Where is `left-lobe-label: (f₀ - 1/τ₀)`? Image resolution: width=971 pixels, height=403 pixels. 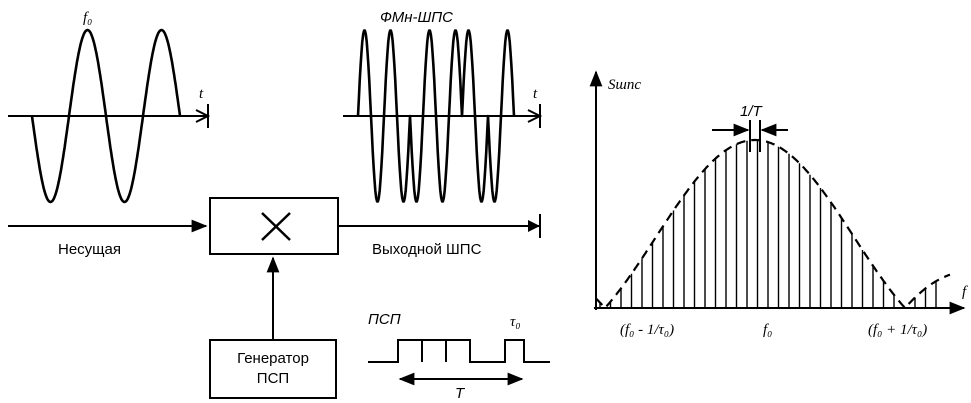
left-lobe-label: (f₀ - 1/τ₀) is located at coordinates (647, 330).